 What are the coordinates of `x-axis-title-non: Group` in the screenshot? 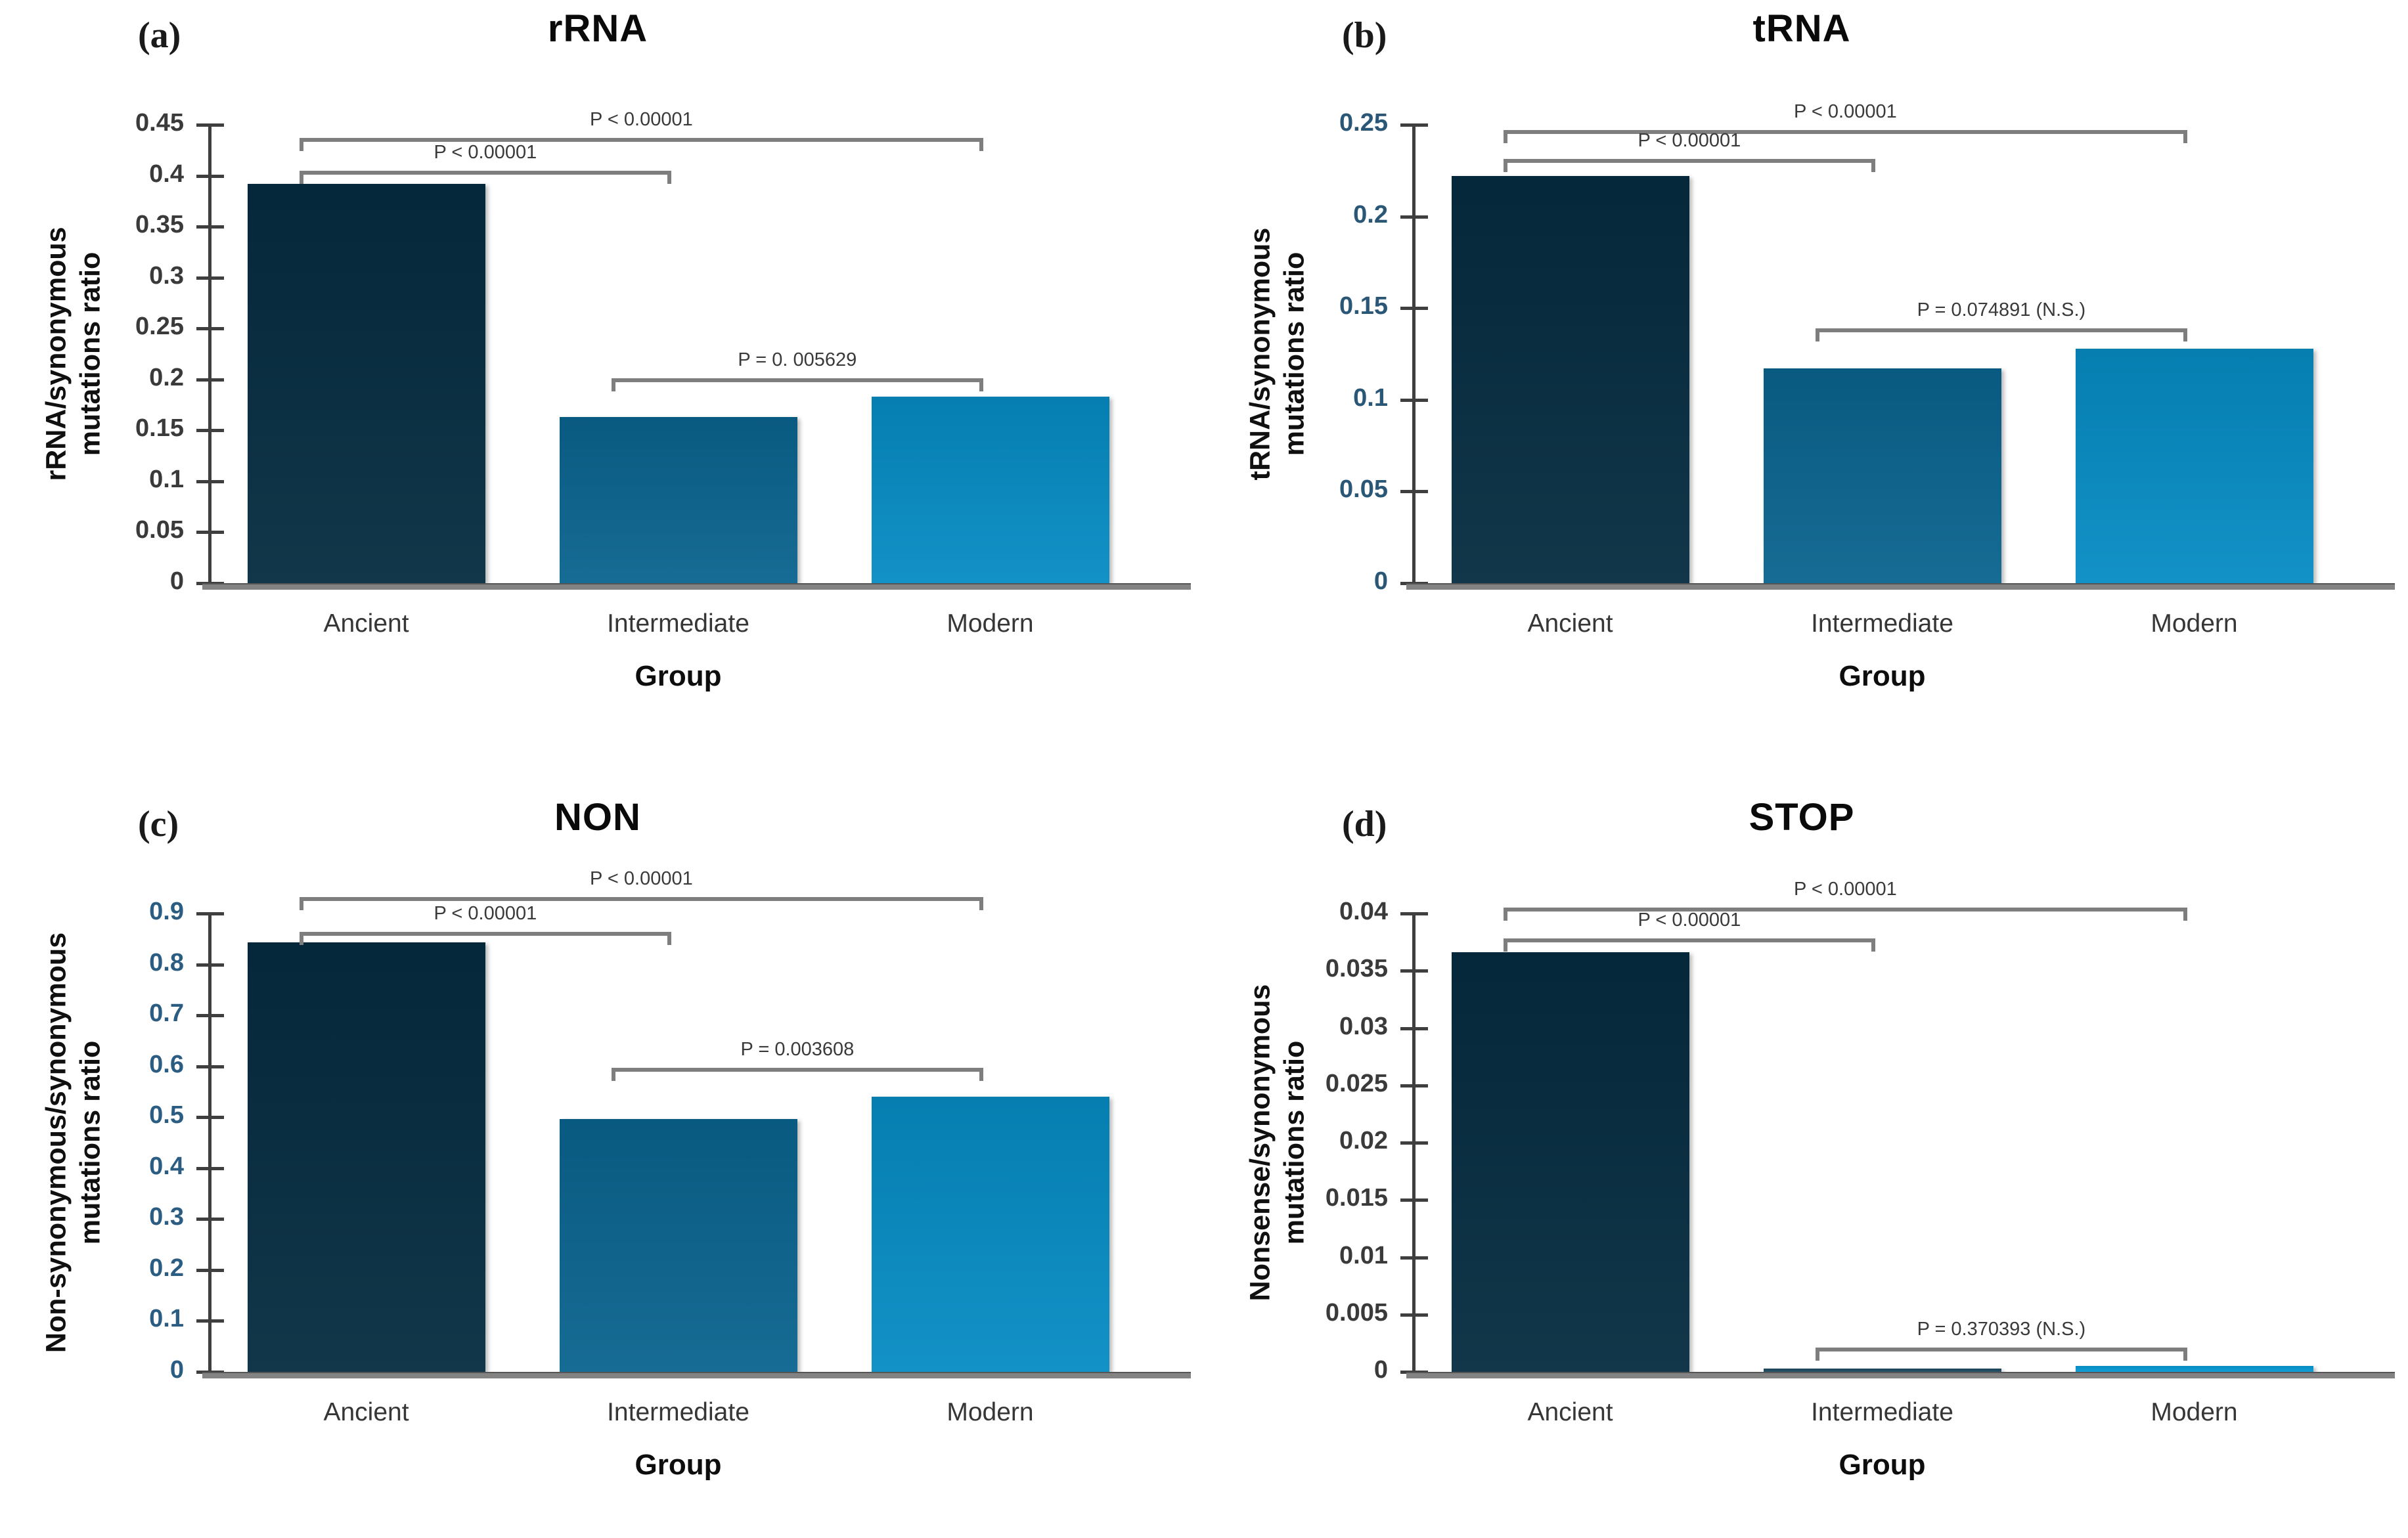 It's located at (679, 1465).